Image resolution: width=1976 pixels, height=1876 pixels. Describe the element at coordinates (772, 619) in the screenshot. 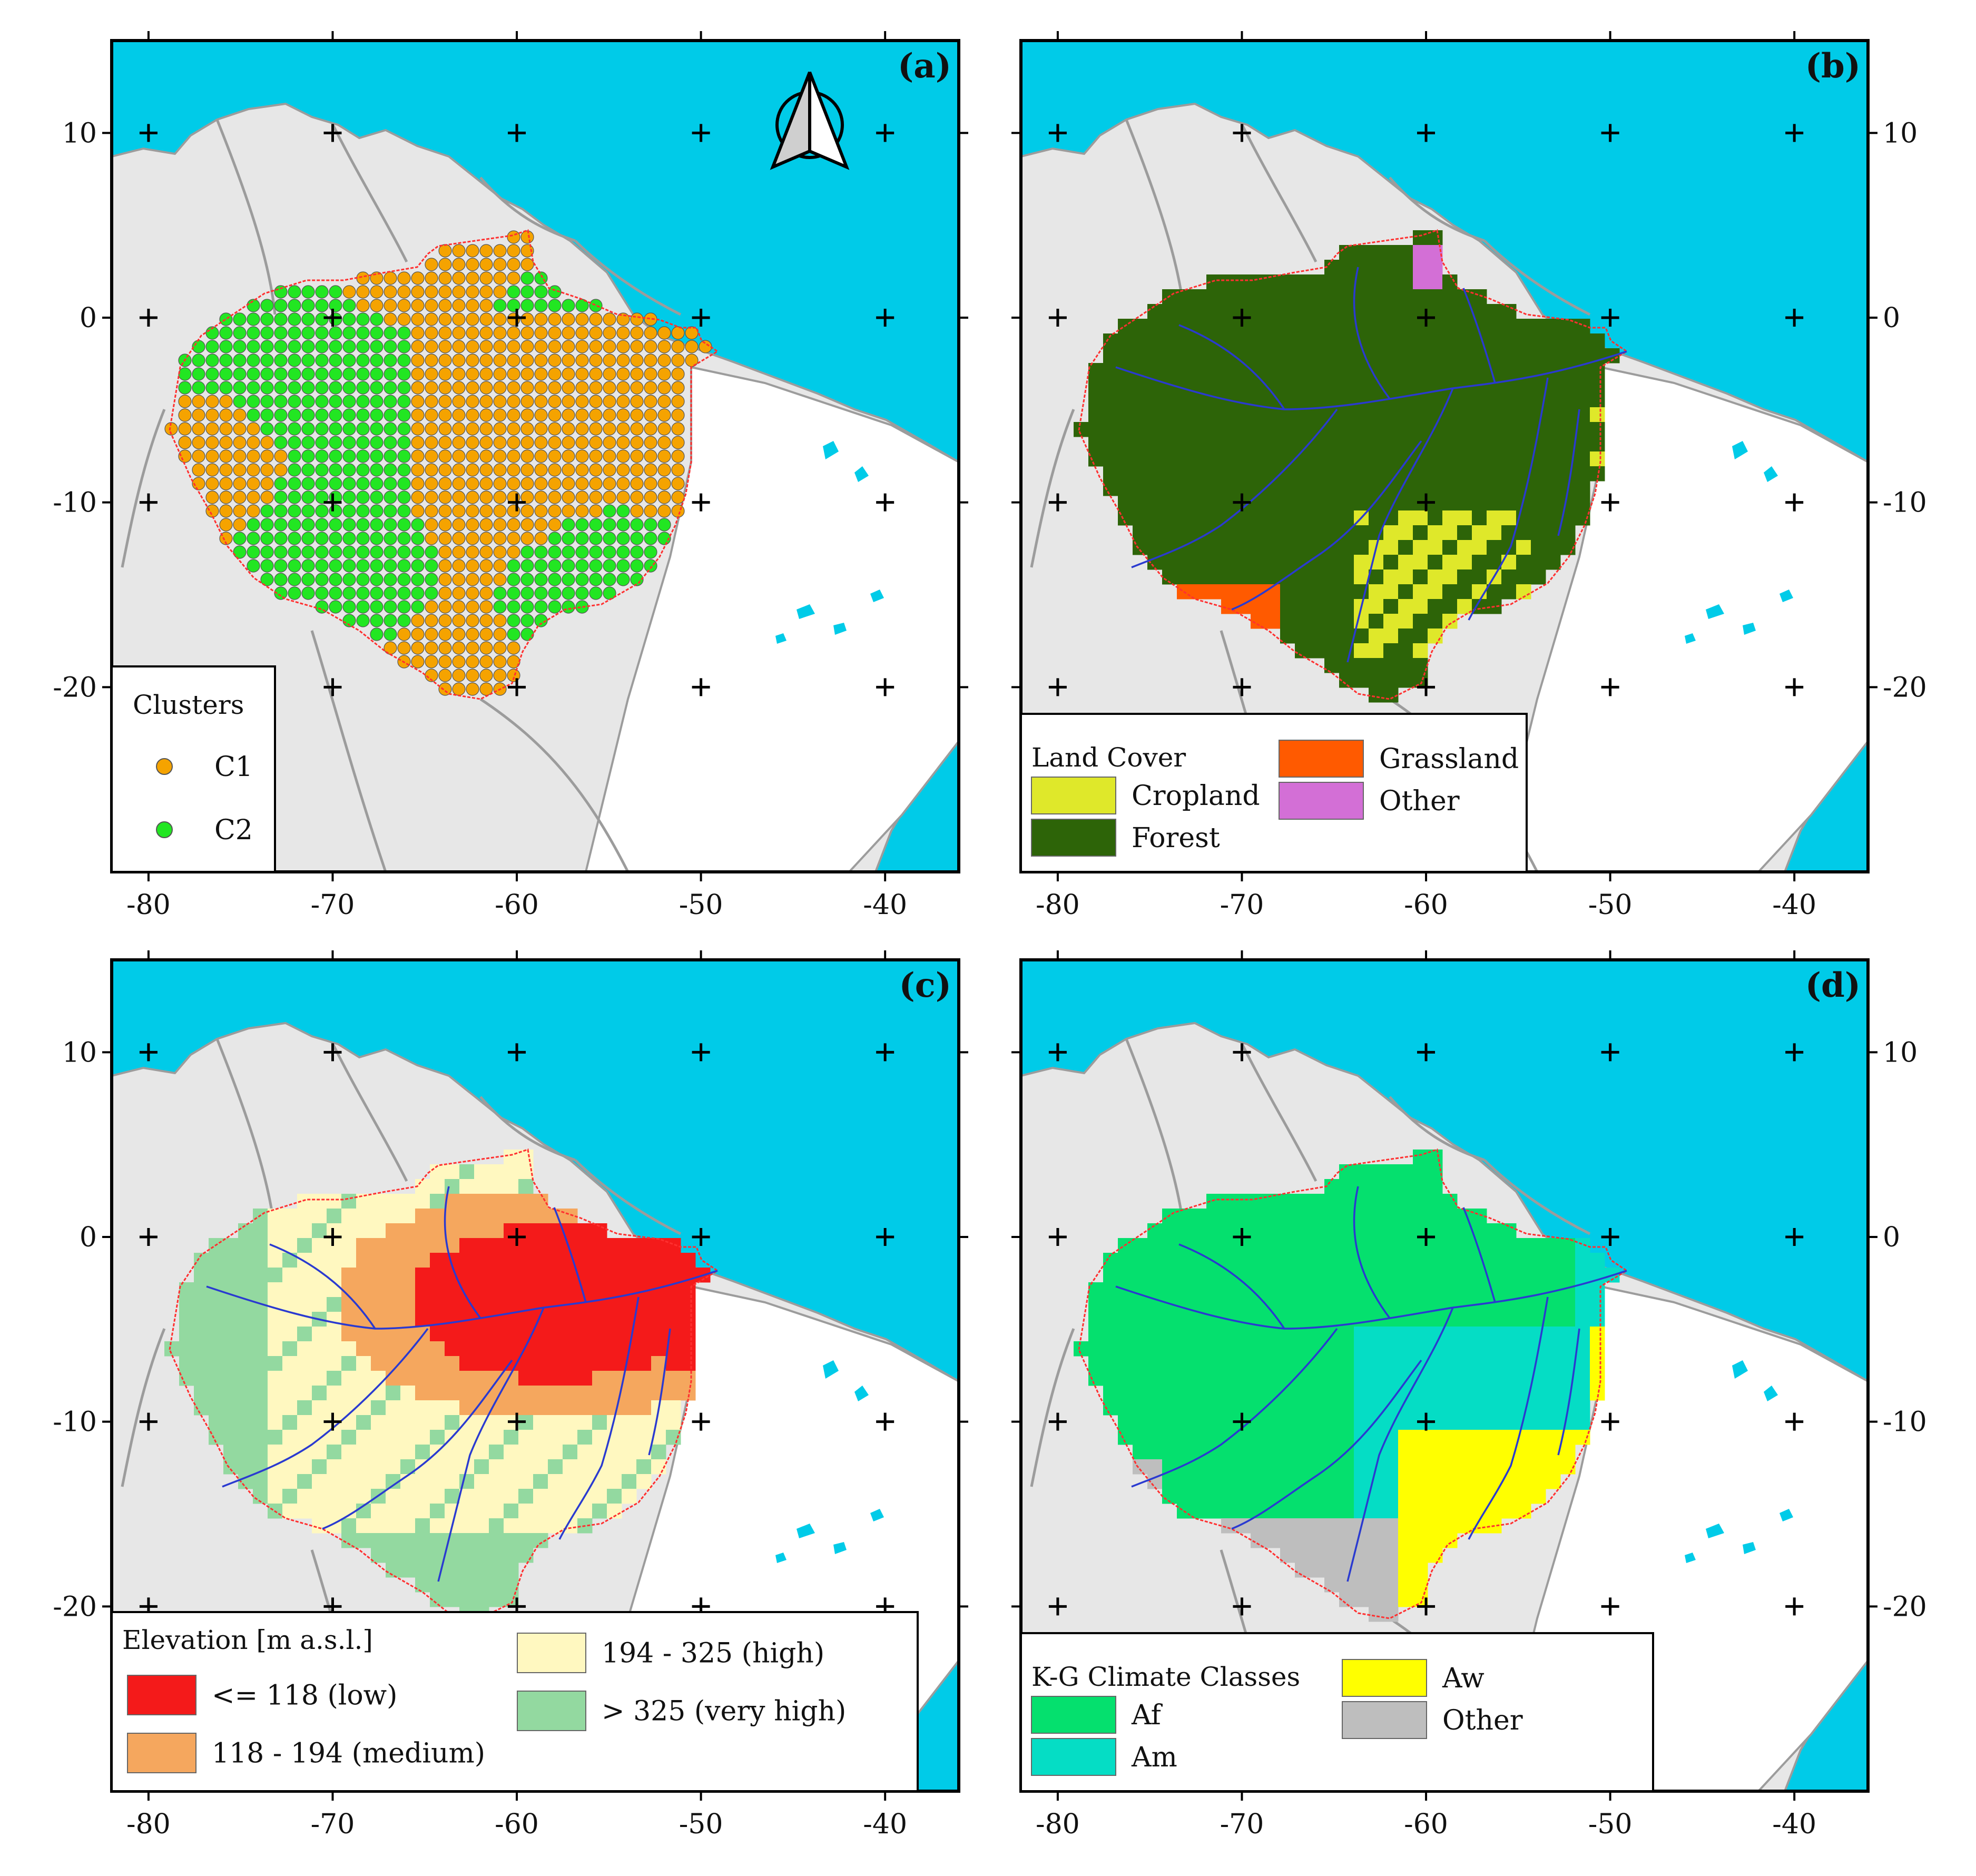

I see `brazil-east-land` at that location.